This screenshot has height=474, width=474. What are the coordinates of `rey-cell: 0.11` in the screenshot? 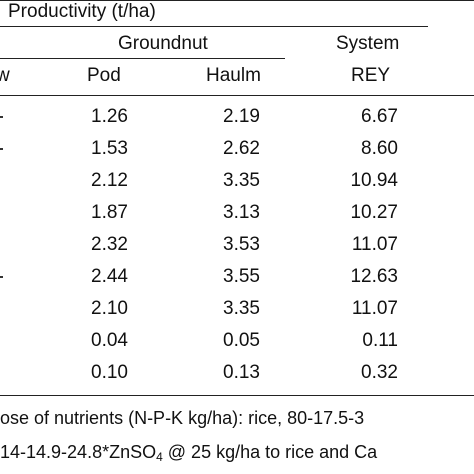 It's located at (380, 340).